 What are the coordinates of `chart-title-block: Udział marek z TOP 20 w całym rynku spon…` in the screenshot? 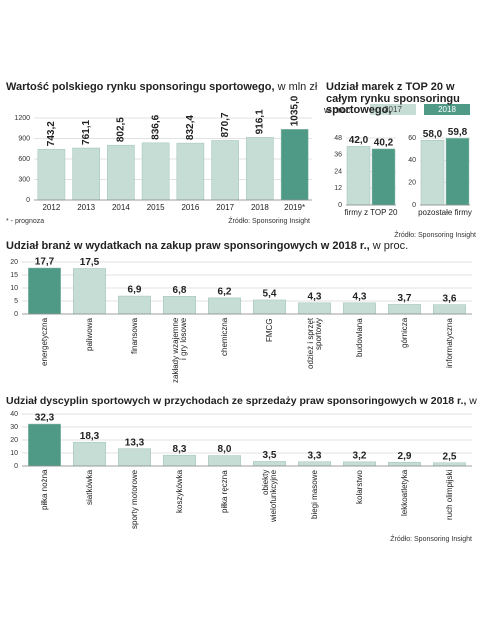 It's located at (402, 99).